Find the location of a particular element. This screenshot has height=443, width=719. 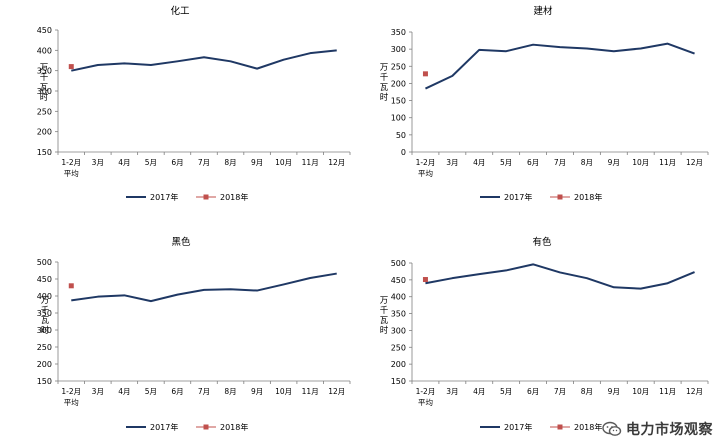

chart-title: 有色 is located at coordinates (542, 242).